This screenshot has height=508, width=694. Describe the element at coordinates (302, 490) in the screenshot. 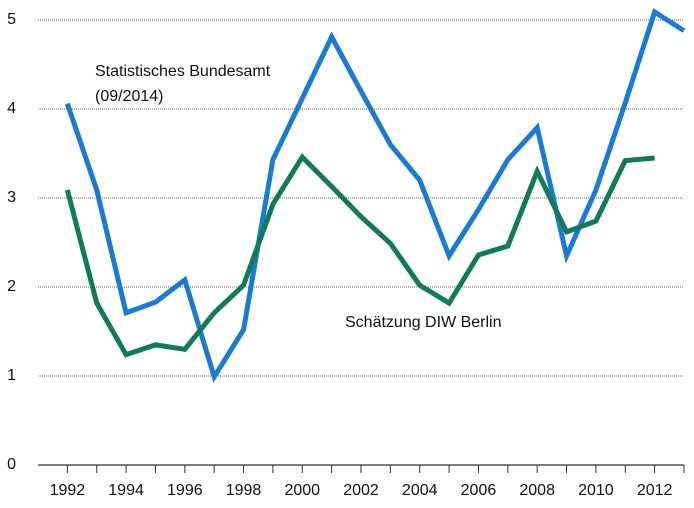

I see `x-tick-label: 2000` at that location.